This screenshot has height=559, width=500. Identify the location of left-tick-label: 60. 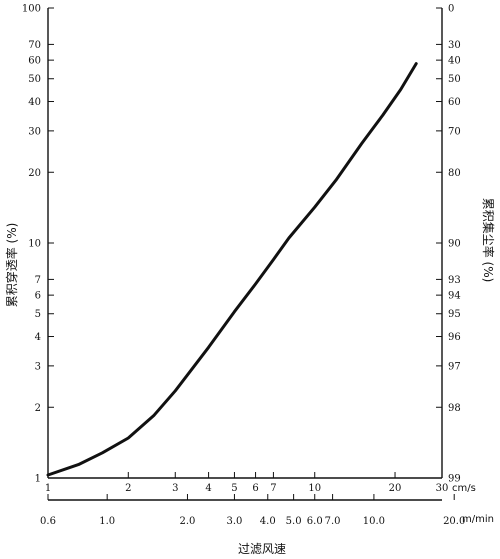
(34, 61).